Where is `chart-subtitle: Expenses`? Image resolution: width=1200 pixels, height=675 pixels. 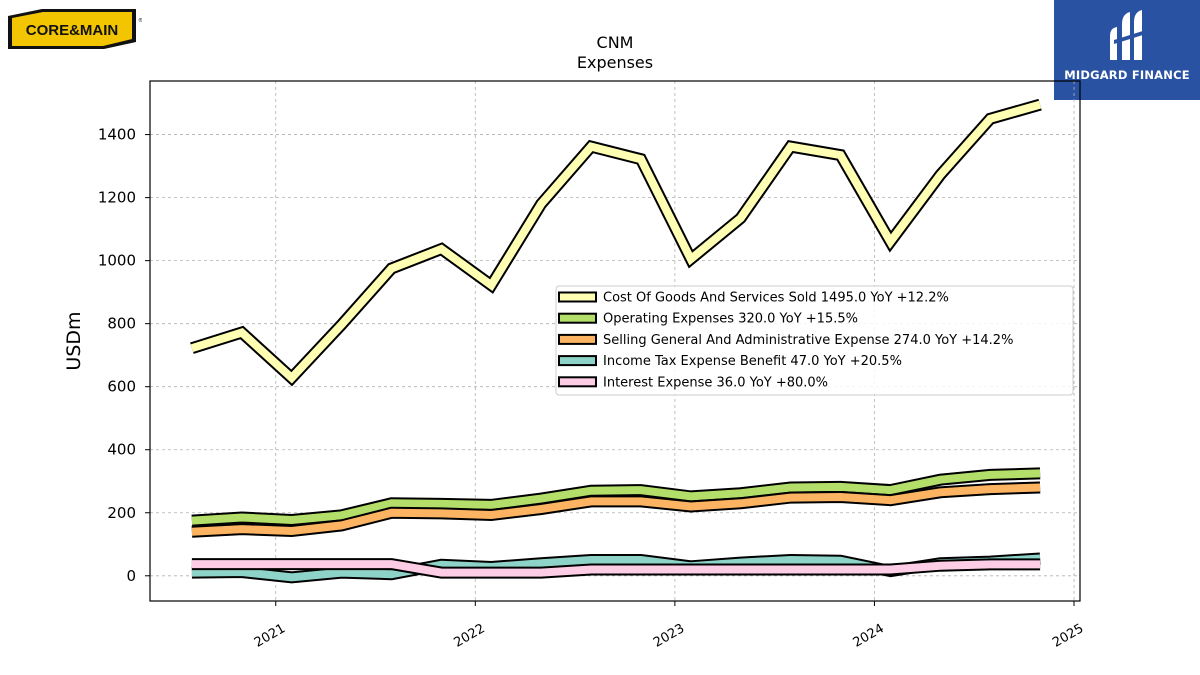 chart-subtitle: Expenses is located at coordinates (615, 62).